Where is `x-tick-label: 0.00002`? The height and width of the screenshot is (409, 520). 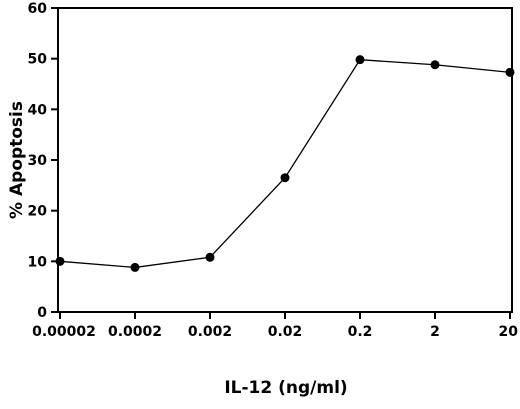 x-tick-label: 0.00002 is located at coordinates (64, 332).